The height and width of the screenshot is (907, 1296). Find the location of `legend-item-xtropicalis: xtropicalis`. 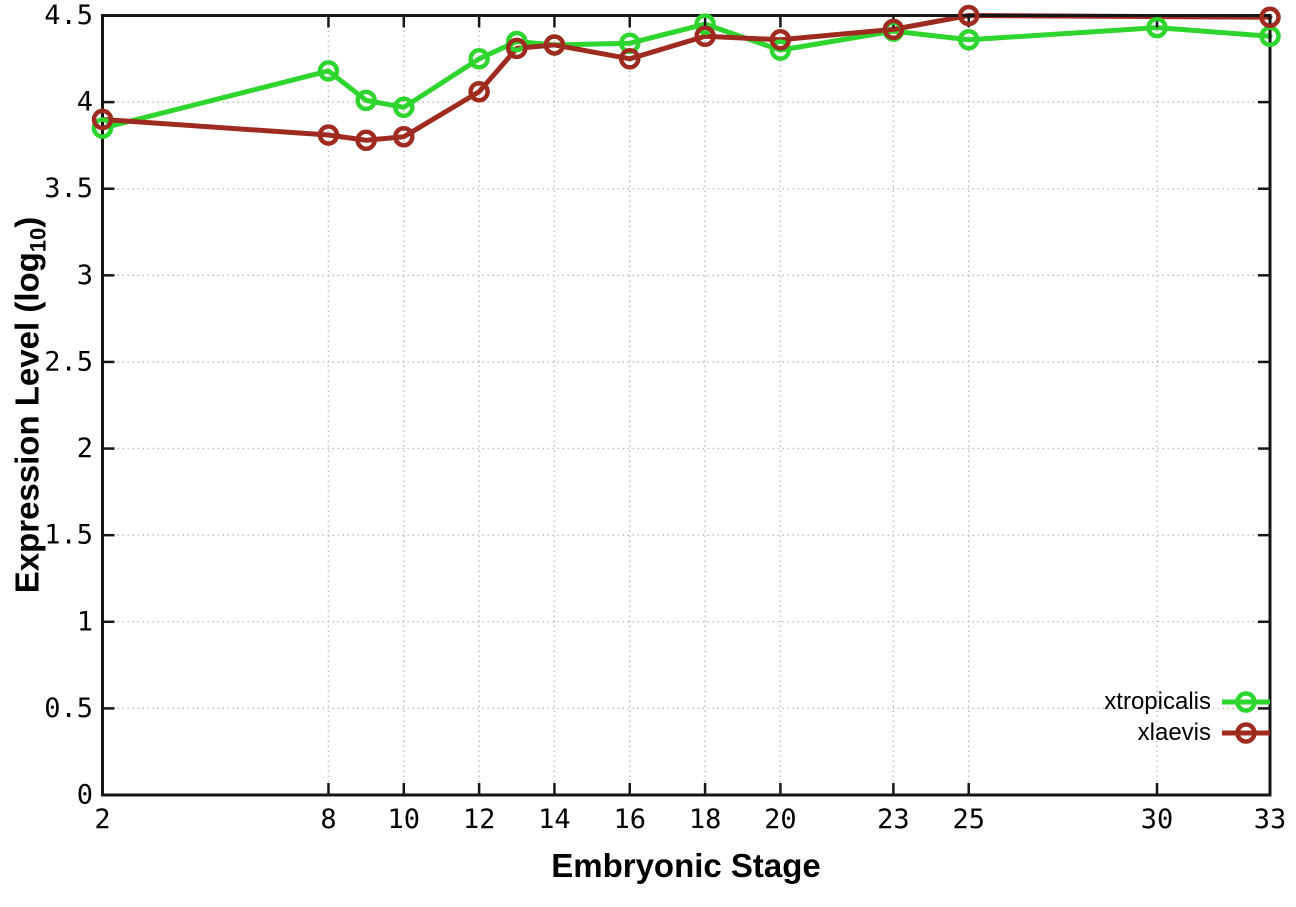

legend-item-xtropicalis: xtropicalis is located at coordinates (1187, 701).